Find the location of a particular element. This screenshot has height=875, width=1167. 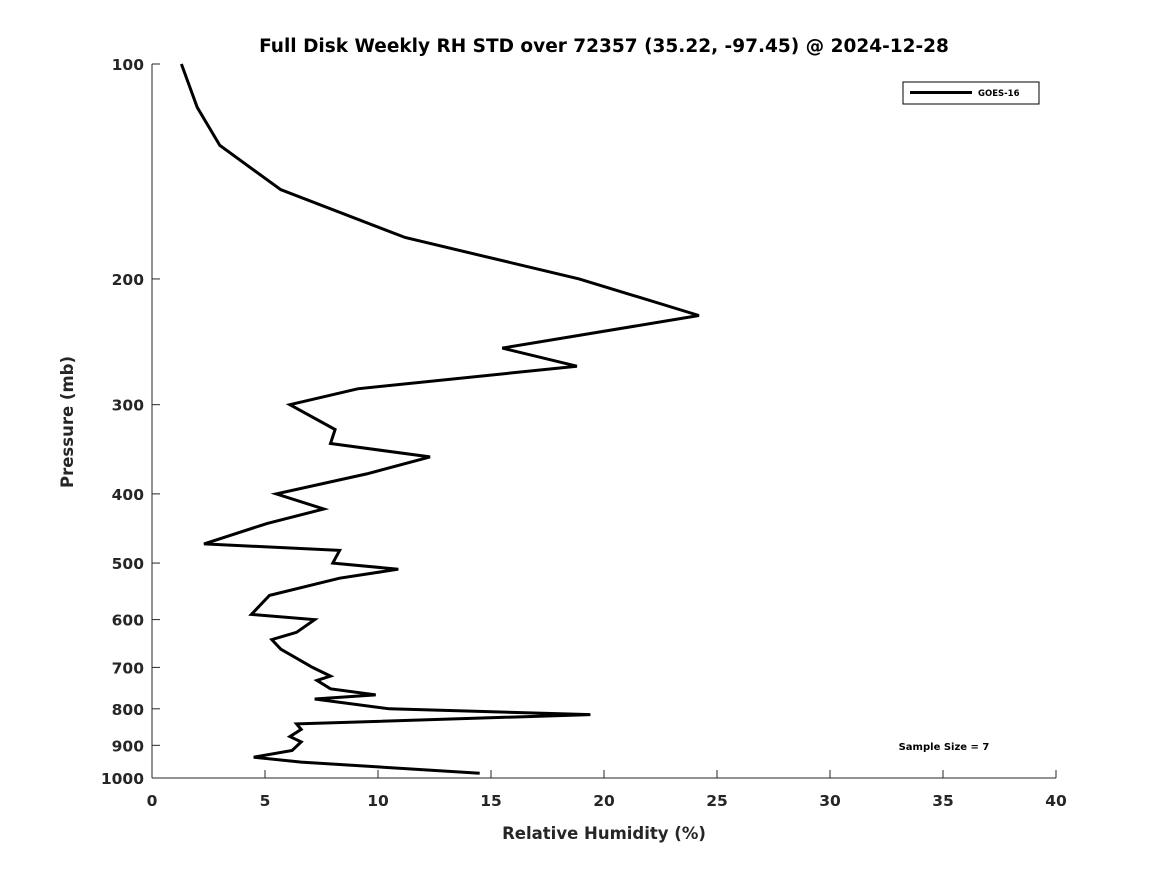

x-tick-label: 0 is located at coordinates (152, 801).